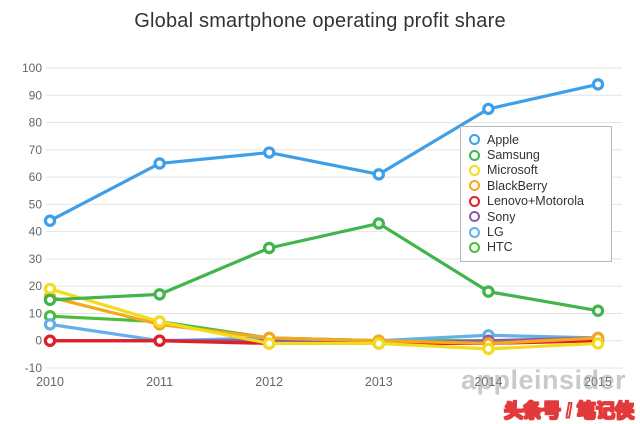 Image resolution: width=640 pixels, height=424 pixels. What do you see at coordinates (36, 286) in the screenshot?
I see `y-axis-tick-label: 20` at bounding box center [36, 286].